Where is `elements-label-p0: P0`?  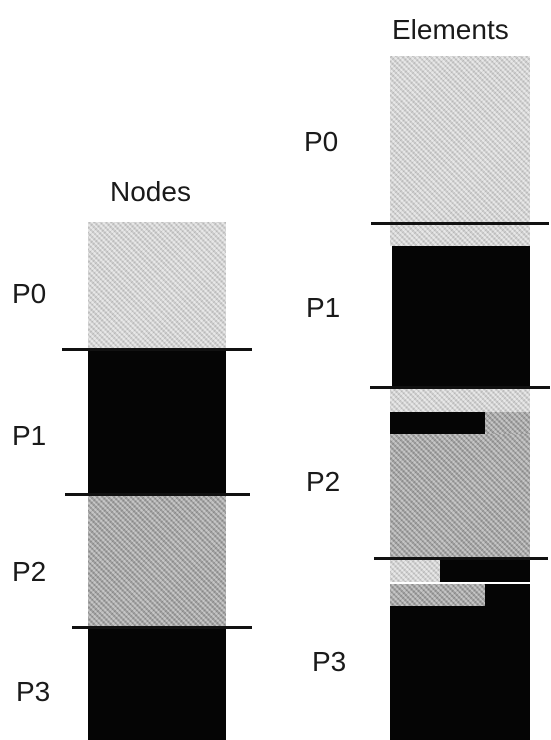
elements-label-p0: P0 is located at coordinates (321, 141).